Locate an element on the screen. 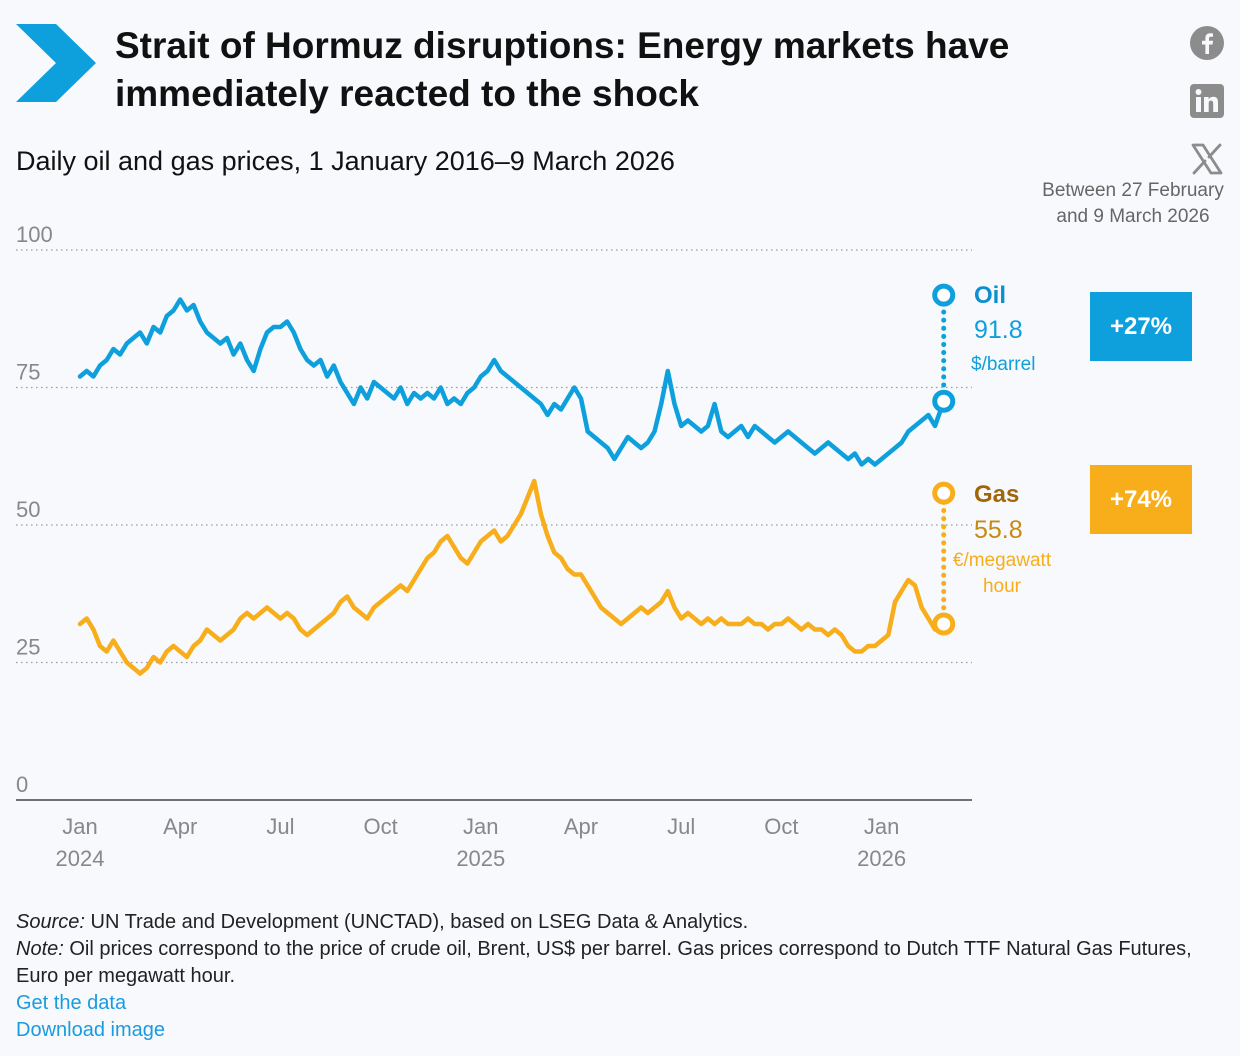  gas-end-value: 55.8 is located at coordinates (998, 530).